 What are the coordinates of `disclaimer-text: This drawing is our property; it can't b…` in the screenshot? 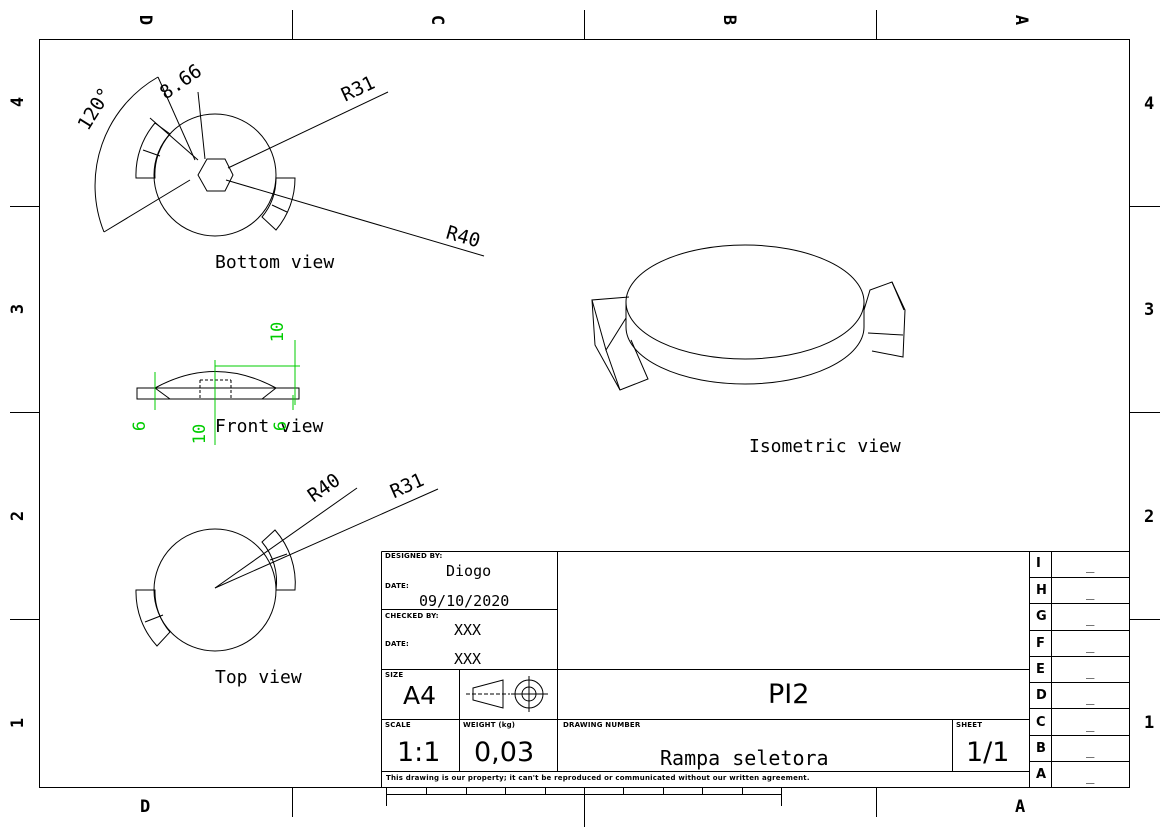 It's located at (598, 778).